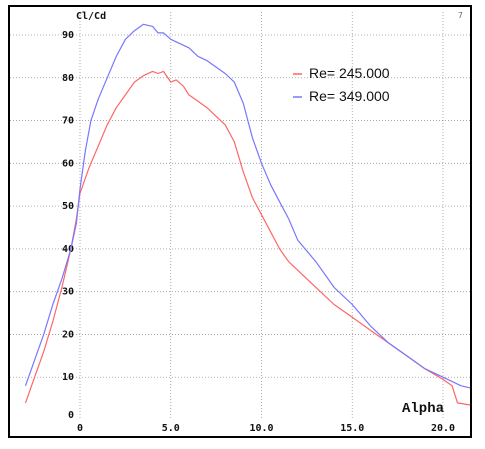 The width and height of the screenshot is (485, 449). I want to click on y-tick-label: 0, so click(71, 415).